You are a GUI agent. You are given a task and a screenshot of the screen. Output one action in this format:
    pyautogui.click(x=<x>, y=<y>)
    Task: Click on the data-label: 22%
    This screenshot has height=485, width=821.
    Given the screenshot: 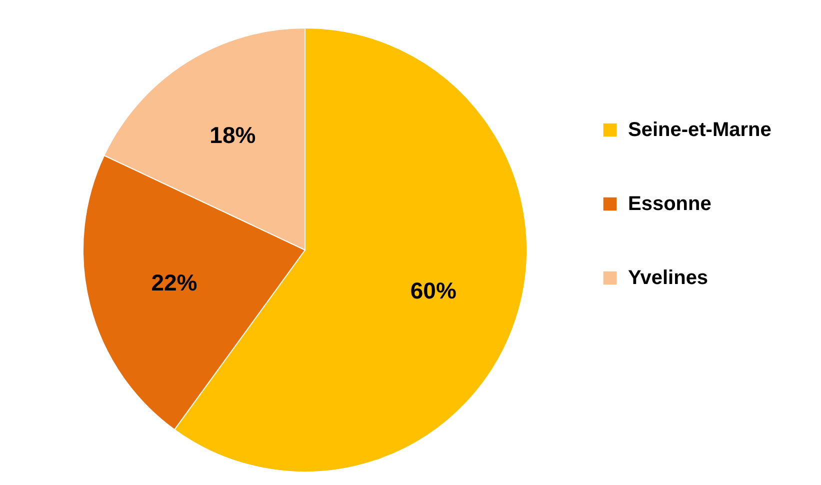 What is the action you would take?
    pyautogui.click(x=174, y=283)
    